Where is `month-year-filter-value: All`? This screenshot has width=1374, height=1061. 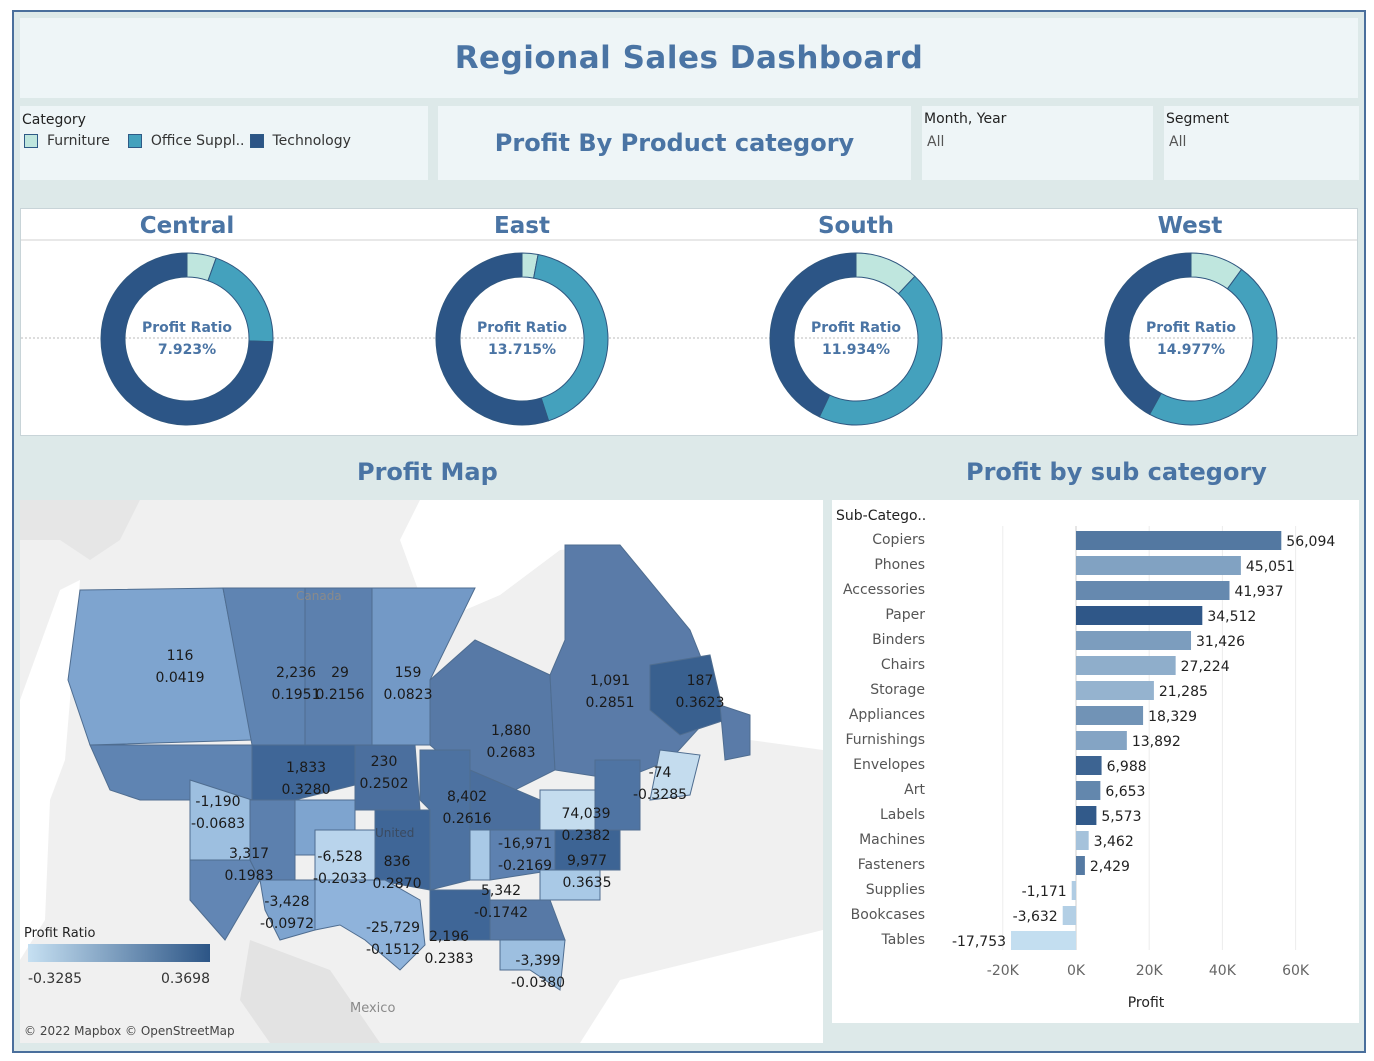
month-year-filter-value: All is located at coordinates (936, 142).